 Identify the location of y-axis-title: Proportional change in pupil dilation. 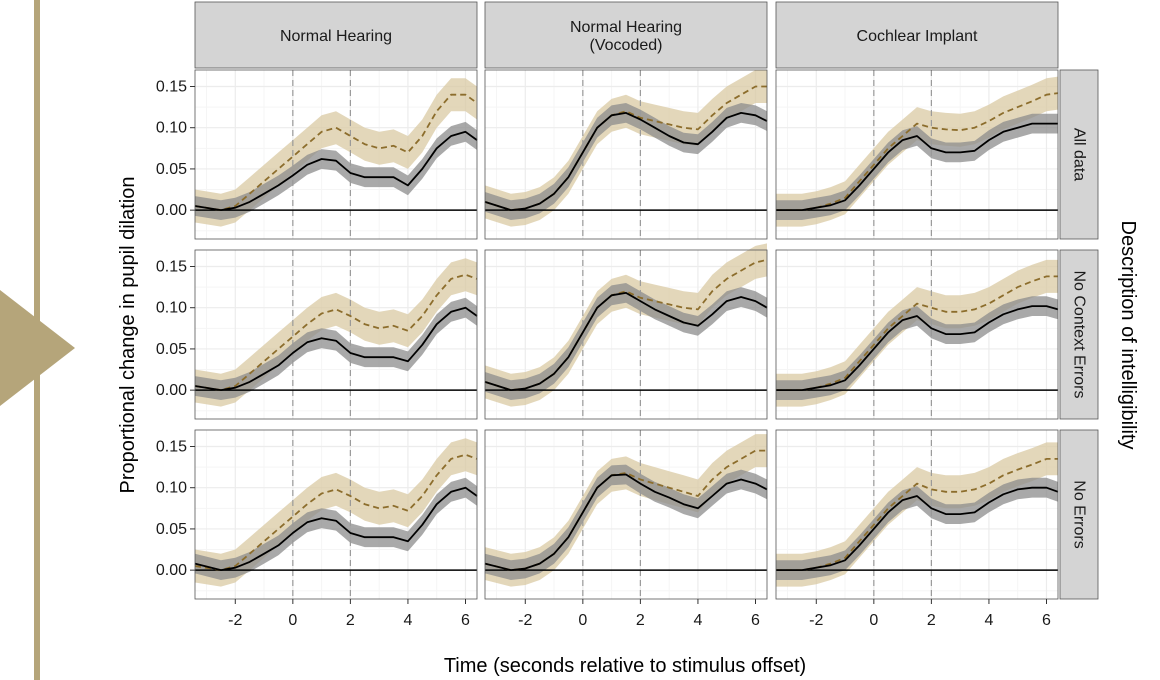
(128, 335).